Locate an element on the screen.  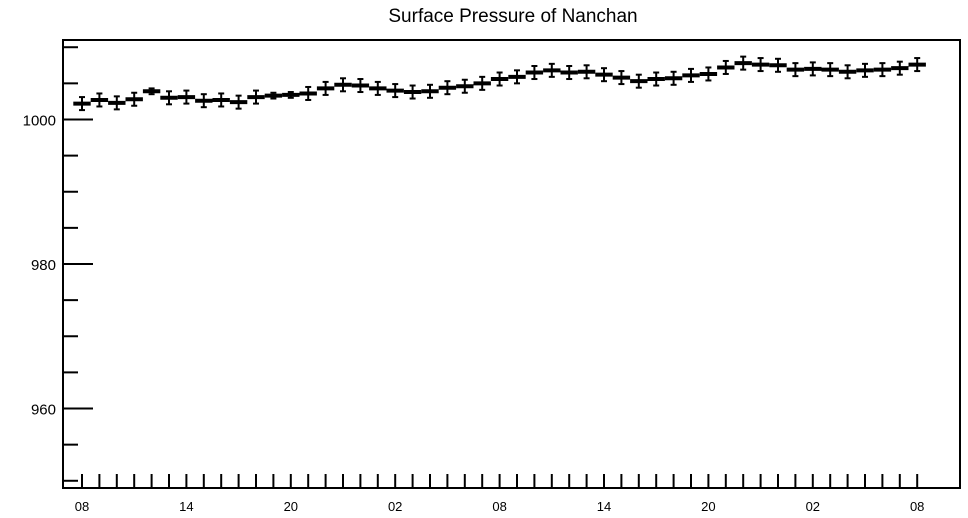
y-tick-label: 960 is located at coordinates (43, 410).